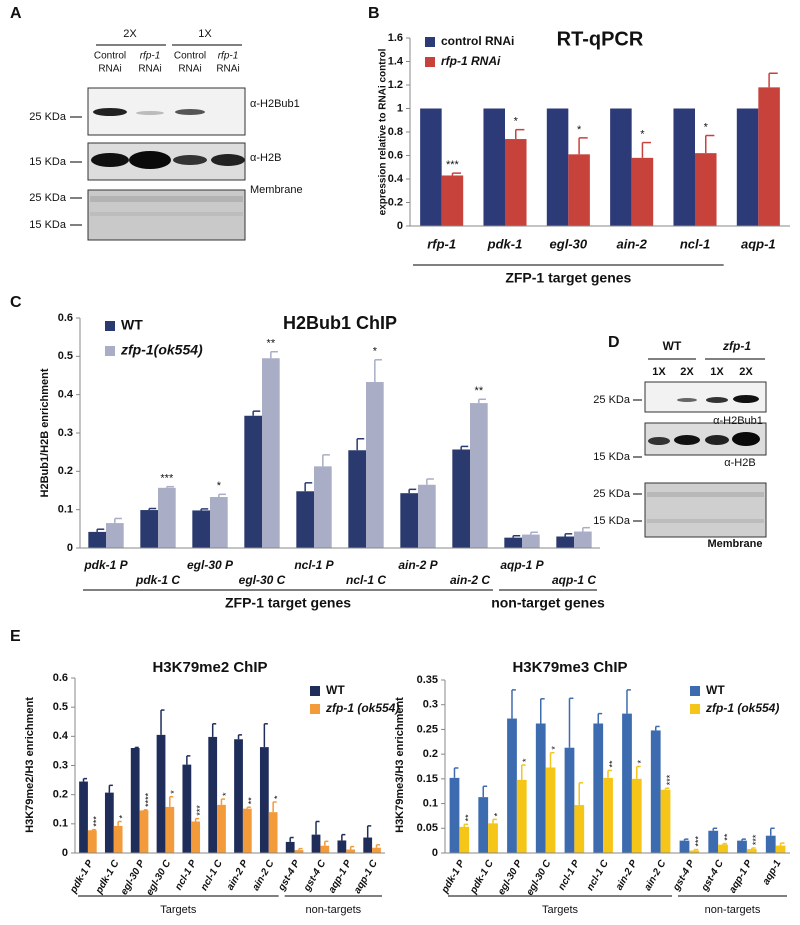 This screenshot has width=800, height=925. Describe the element at coordinates (569, 243) in the screenshot. I see `x-tick-label: egl-30` at that location.